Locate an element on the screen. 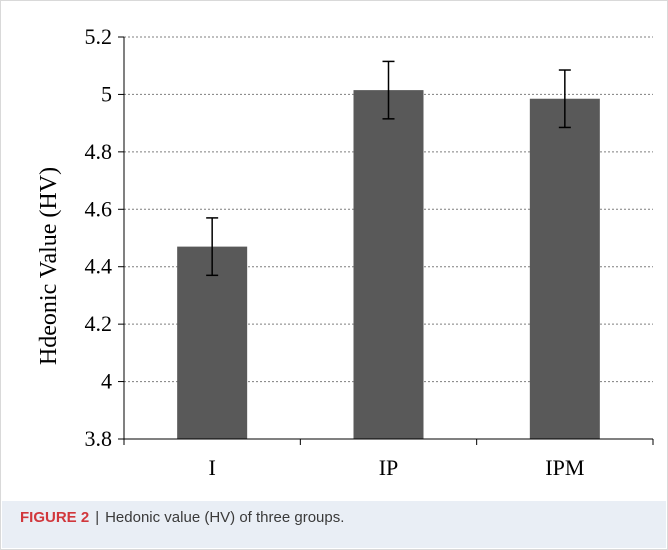 This screenshot has height=550, width=668. y-tick-label: 5.2 is located at coordinates (99, 36).